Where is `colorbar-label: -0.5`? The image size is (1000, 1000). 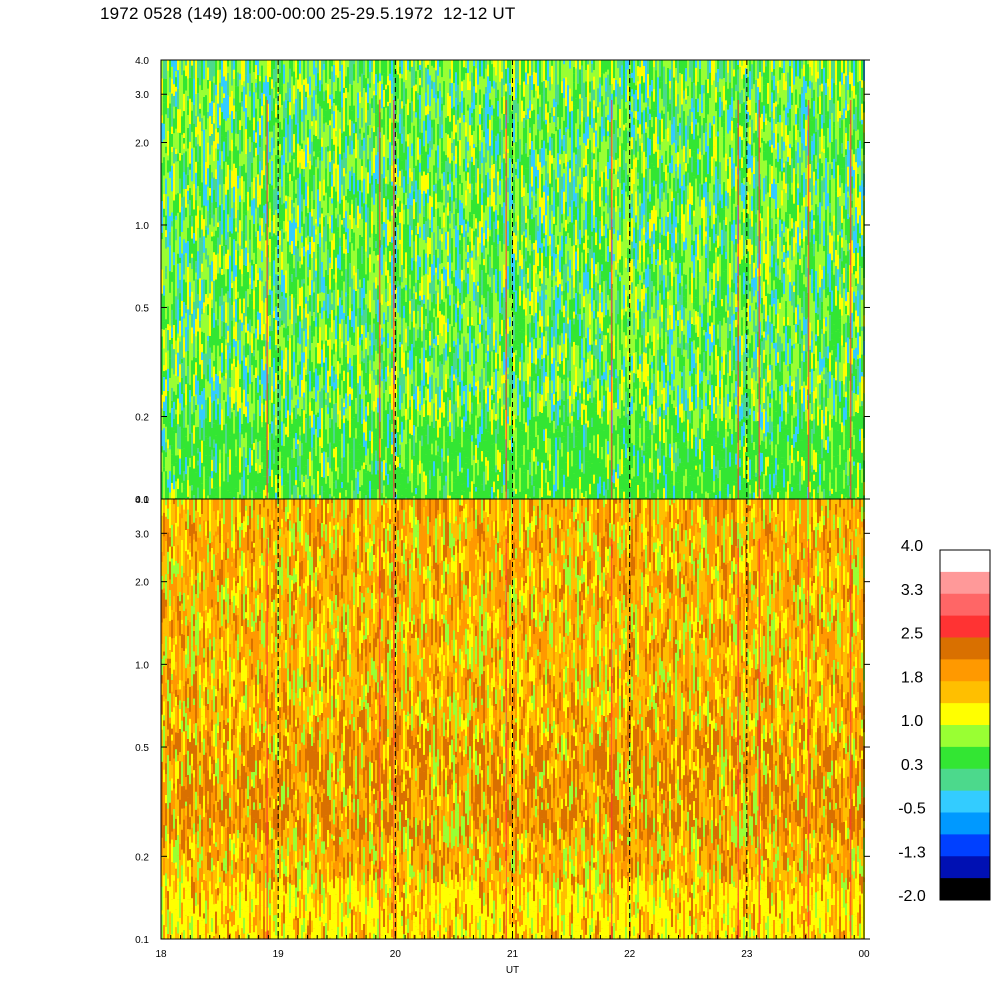 colorbar-label: -0.5 is located at coordinates (912, 809).